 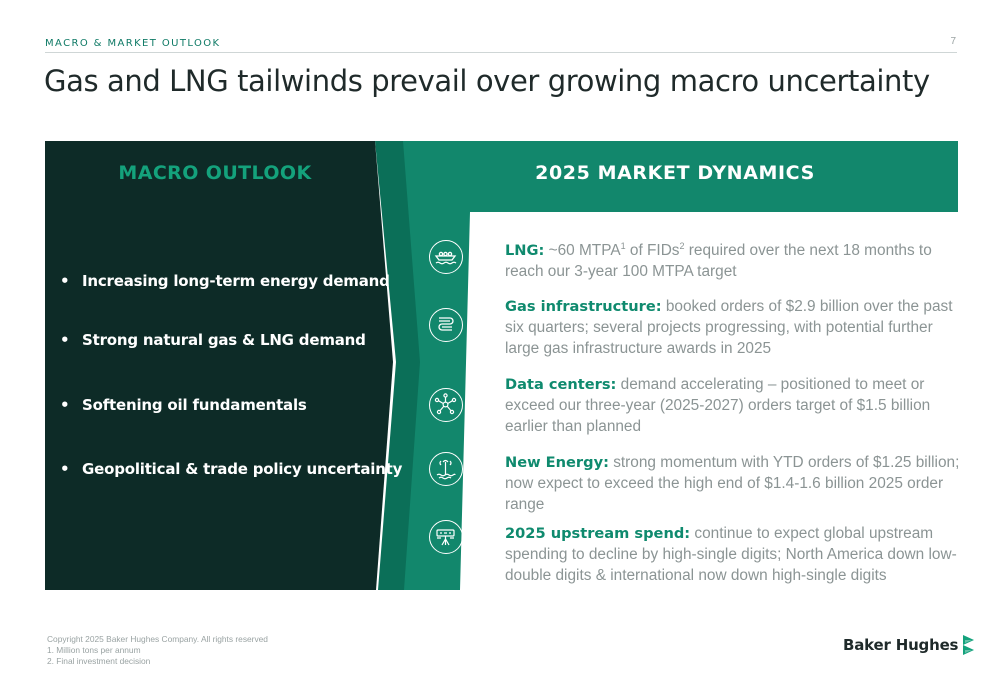 What do you see at coordinates (501, 52) in the screenshot?
I see `header-rule` at bounding box center [501, 52].